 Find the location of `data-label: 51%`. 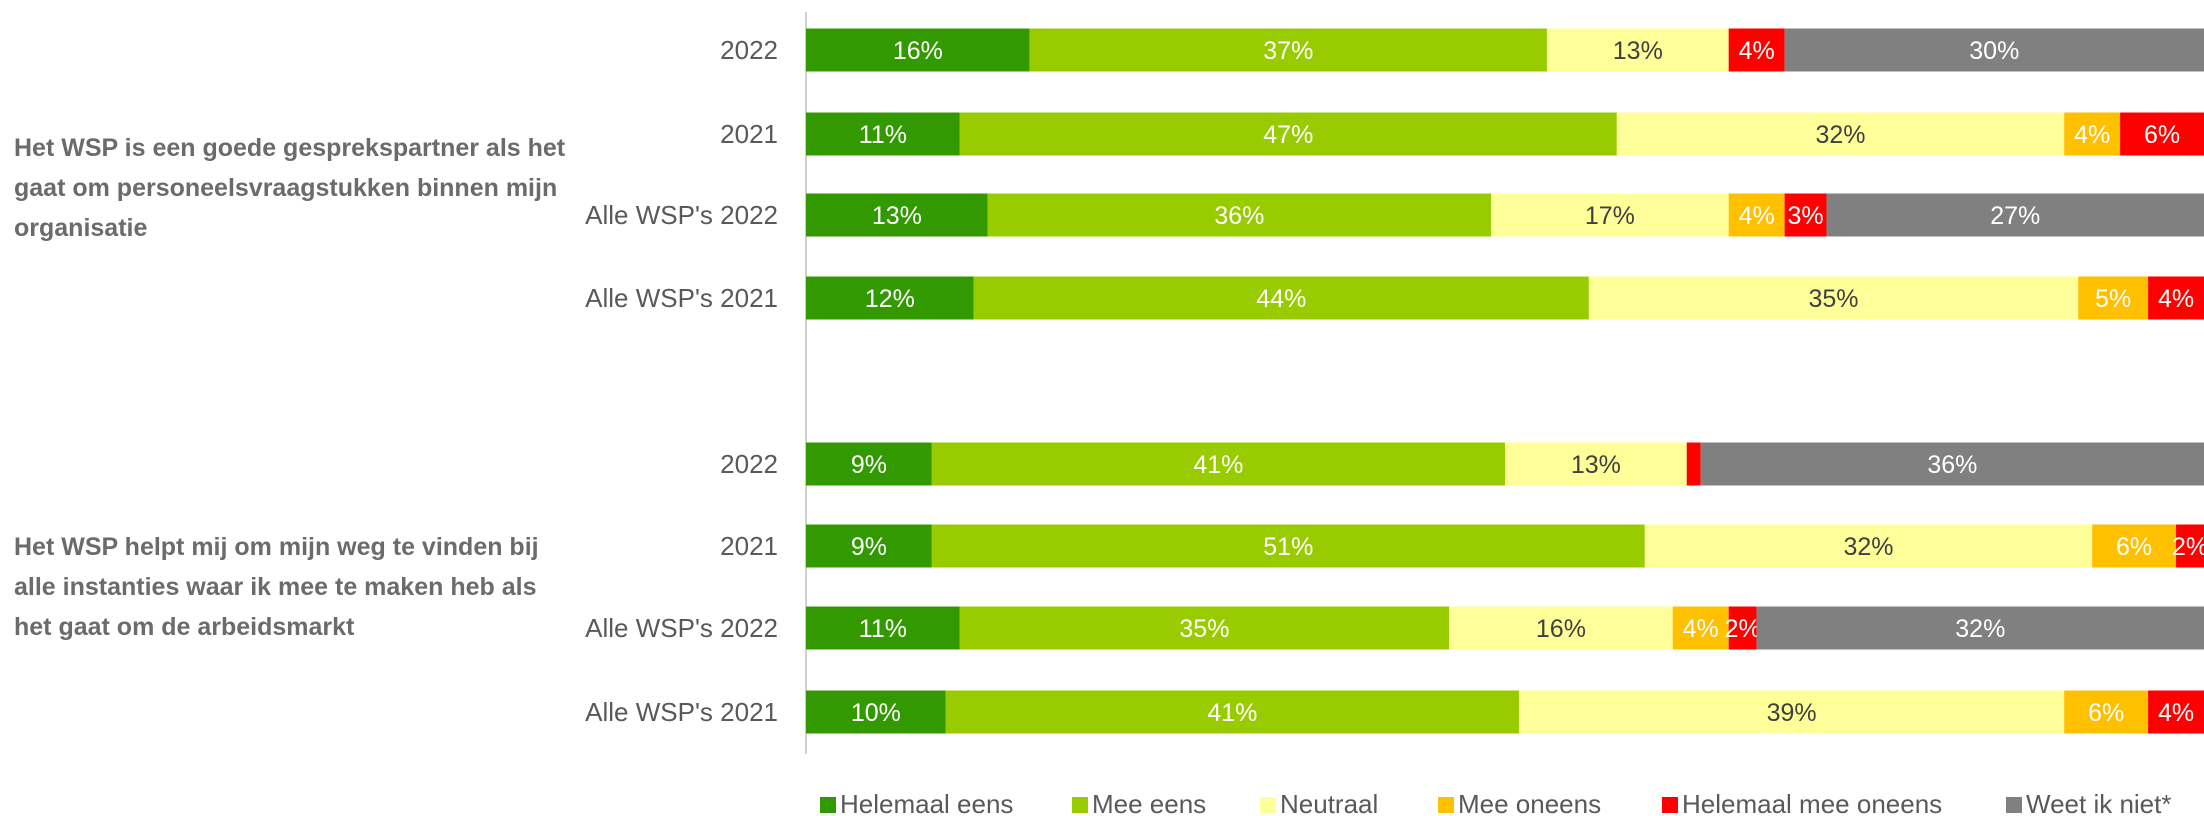

data-label: 51% is located at coordinates (1288, 547).